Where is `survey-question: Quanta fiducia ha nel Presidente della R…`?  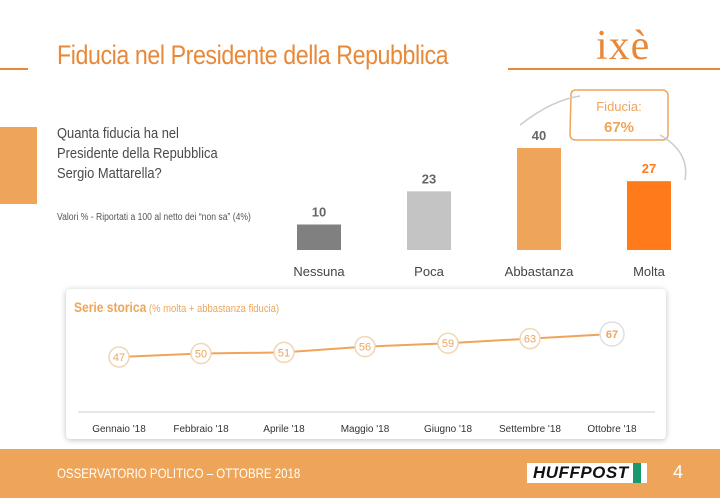 survey-question: Quanta fiducia ha nel Presidente della R… is located at coordinates (137, 154).